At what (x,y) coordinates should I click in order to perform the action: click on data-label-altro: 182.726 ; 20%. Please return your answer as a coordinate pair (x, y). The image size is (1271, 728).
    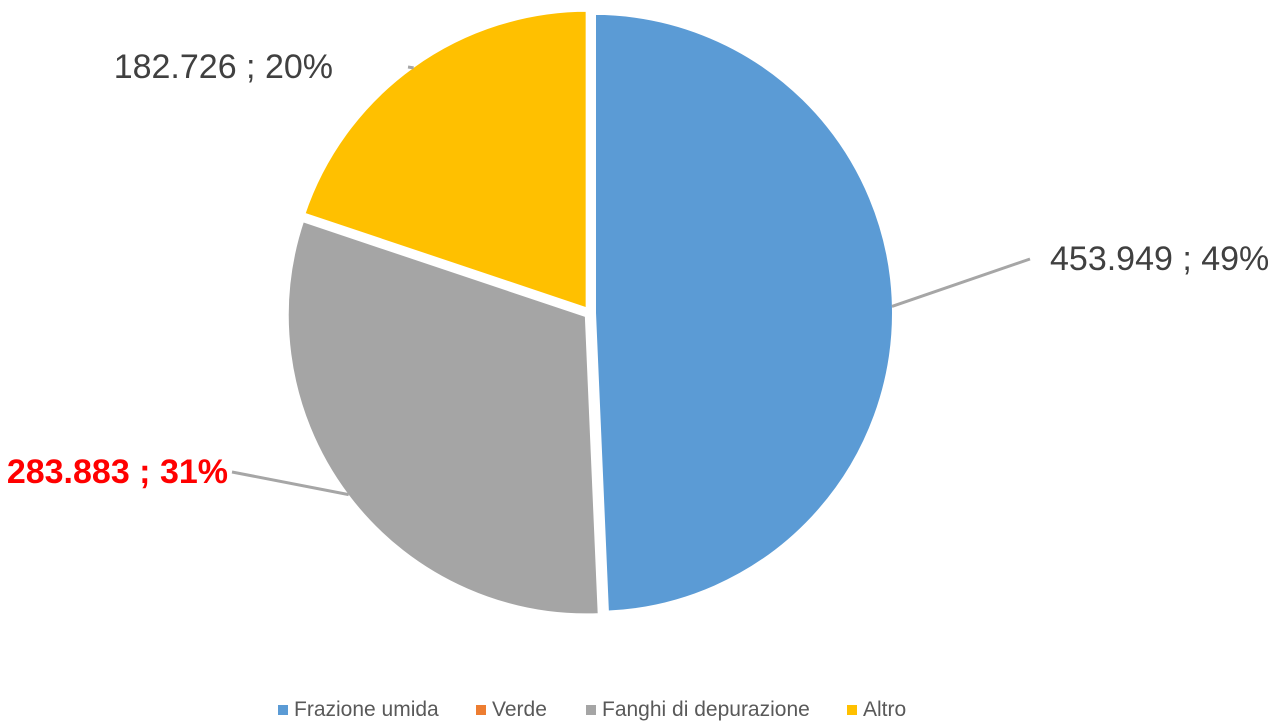
    Looking at the image, I should click on (223, 67).